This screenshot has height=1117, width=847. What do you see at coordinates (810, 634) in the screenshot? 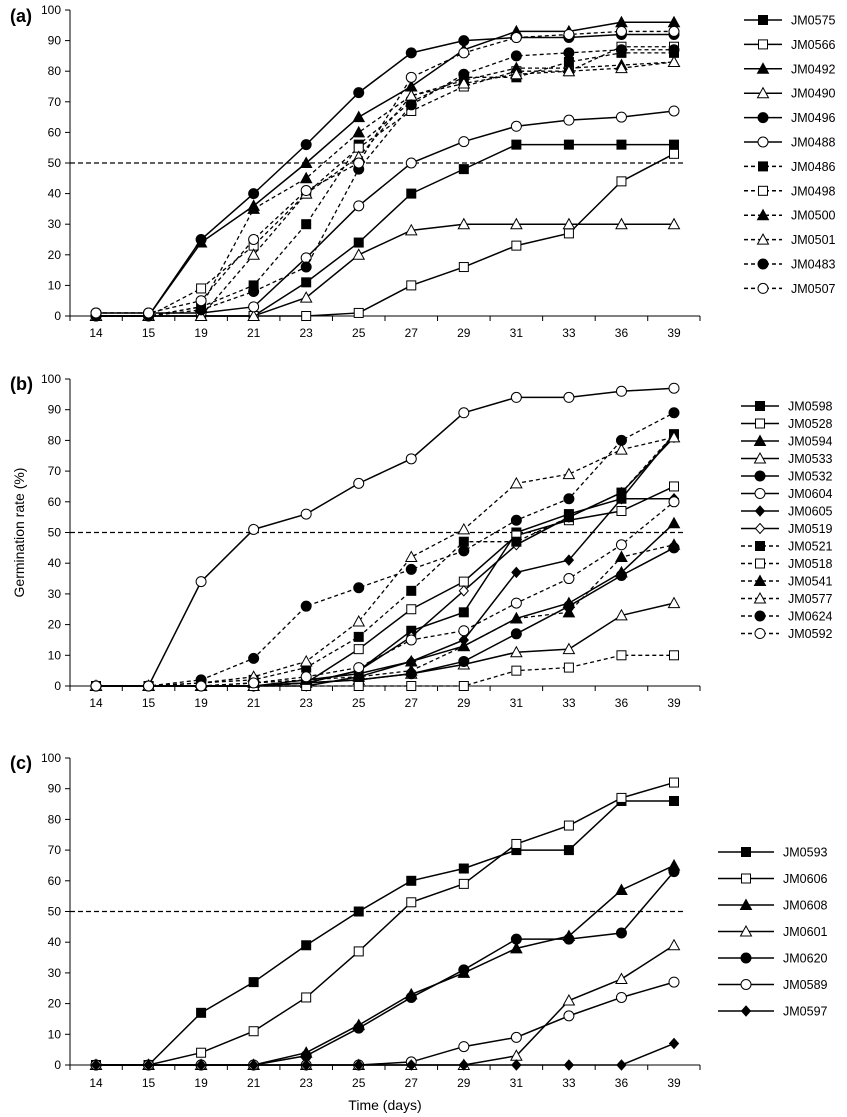
I see `legend-label: JM0592` at bounding box center [810, 634].